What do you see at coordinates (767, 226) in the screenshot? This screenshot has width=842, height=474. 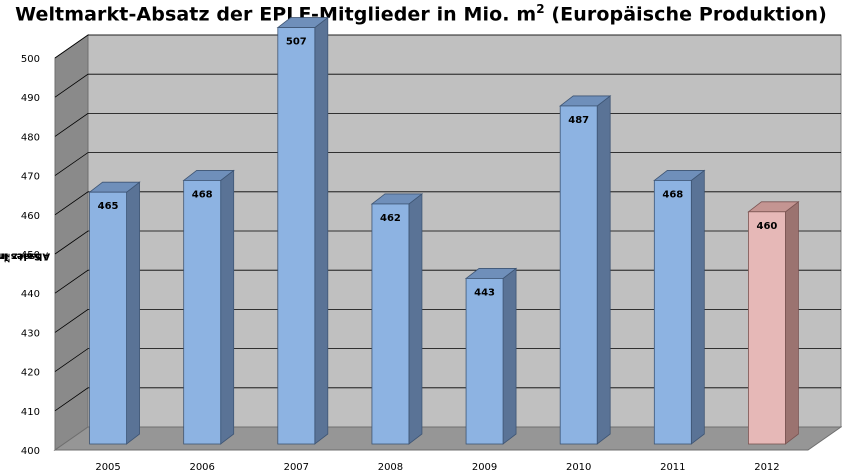 I see `data-label: 460` at bounding box center [767, 226].